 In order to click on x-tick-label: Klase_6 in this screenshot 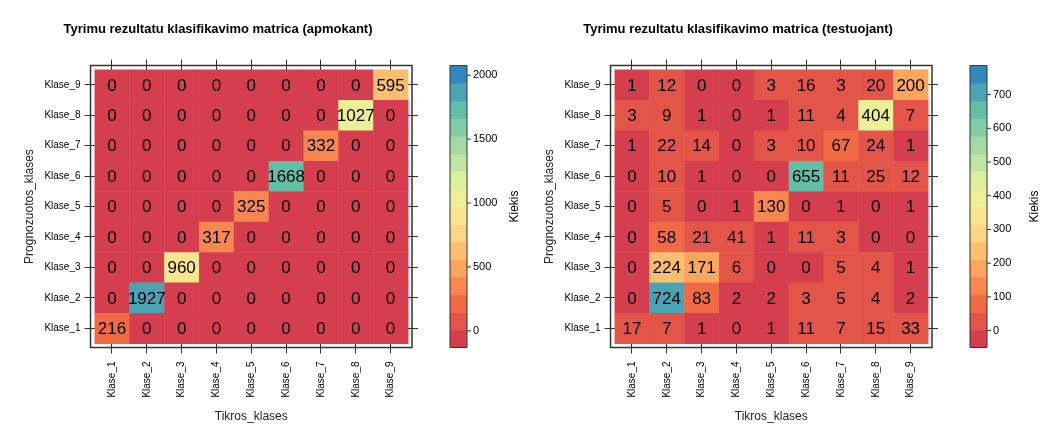, I will do `click(805, 379)`.